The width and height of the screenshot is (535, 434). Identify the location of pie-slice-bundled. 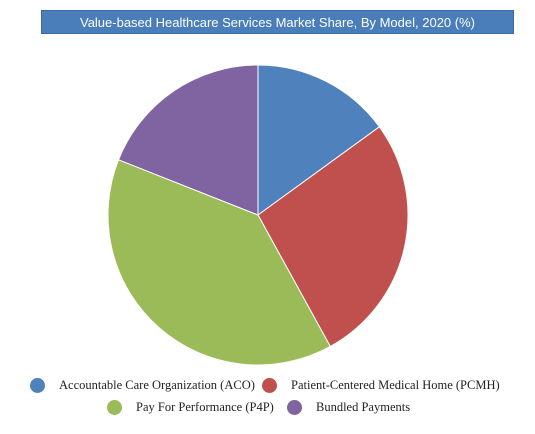
(188, 140).